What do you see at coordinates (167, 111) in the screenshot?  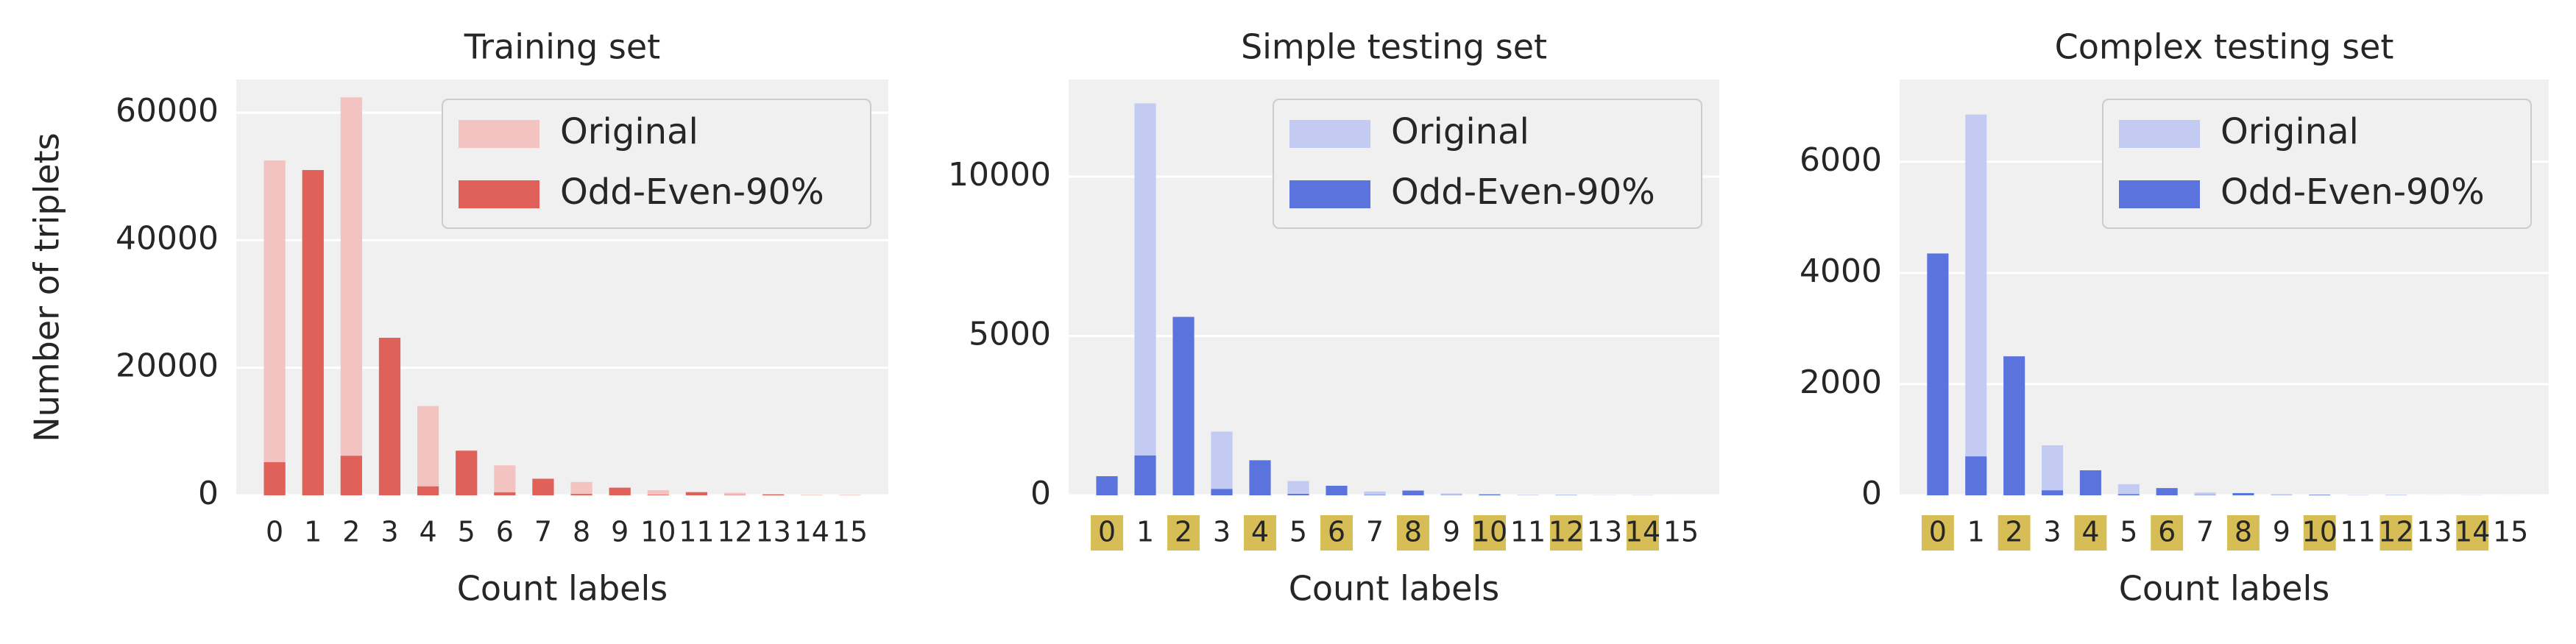 I see `y-tick-label: 60000` at bounding box center [167, 111].